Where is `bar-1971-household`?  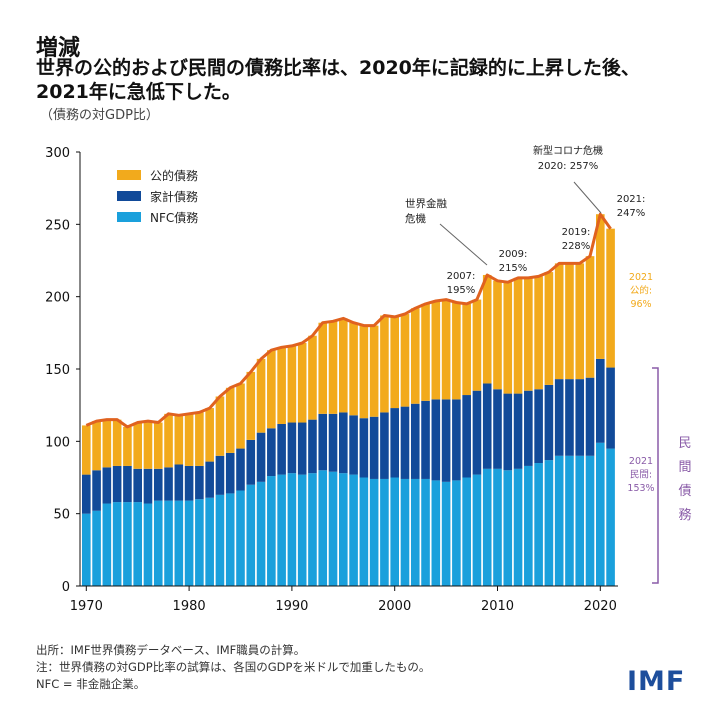 bar-1971-household is located at coordinates (96, 490).